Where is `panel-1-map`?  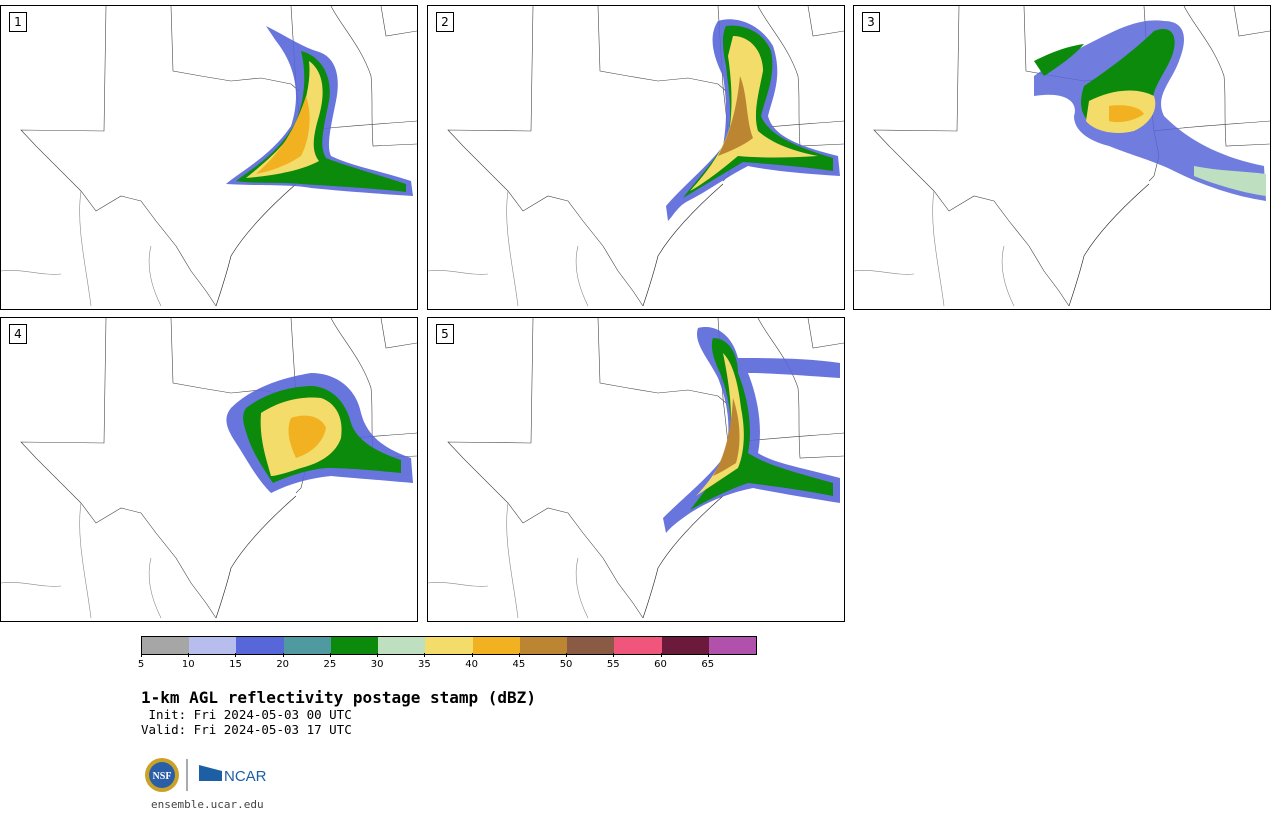 panel-1-map is located at coordinates (209, 156).